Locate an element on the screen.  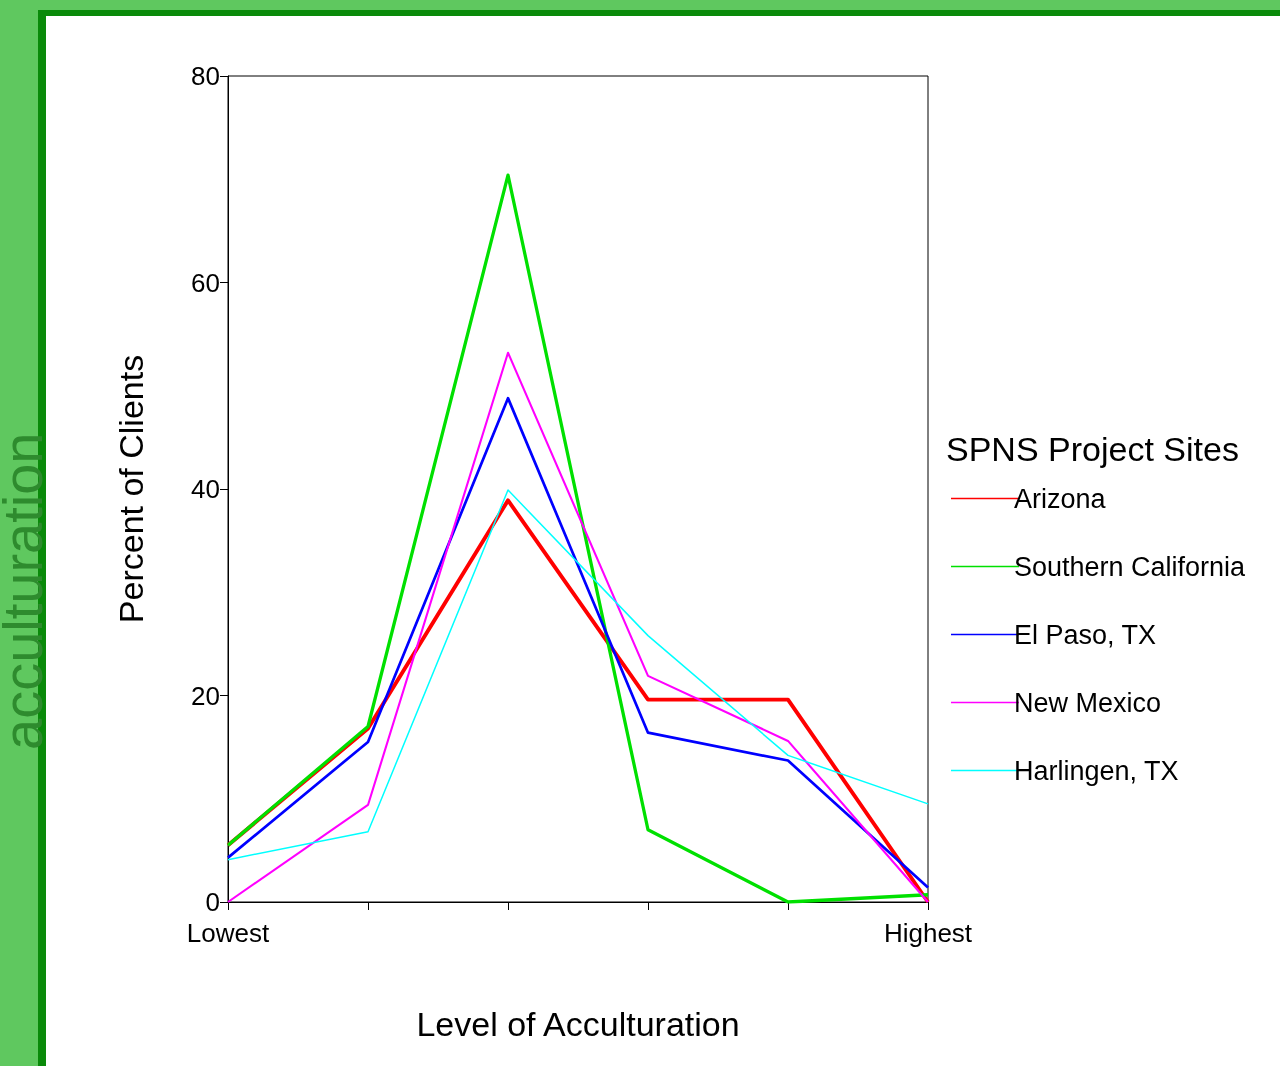
y-tick-label: 0 is located at coordinates (212, 902).